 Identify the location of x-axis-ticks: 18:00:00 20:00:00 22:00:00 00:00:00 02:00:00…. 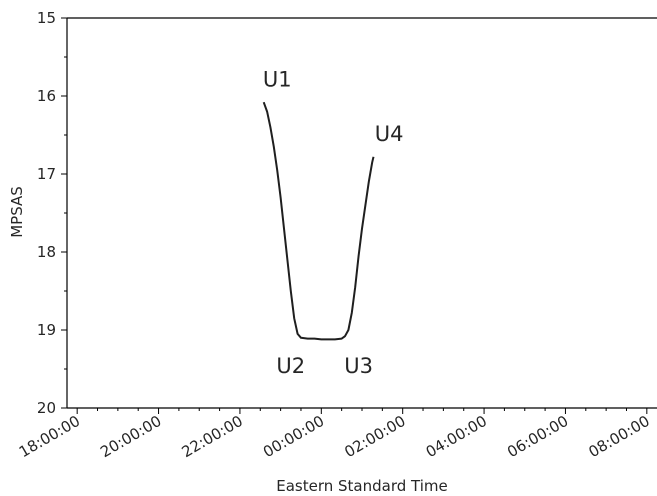
(334, 434).